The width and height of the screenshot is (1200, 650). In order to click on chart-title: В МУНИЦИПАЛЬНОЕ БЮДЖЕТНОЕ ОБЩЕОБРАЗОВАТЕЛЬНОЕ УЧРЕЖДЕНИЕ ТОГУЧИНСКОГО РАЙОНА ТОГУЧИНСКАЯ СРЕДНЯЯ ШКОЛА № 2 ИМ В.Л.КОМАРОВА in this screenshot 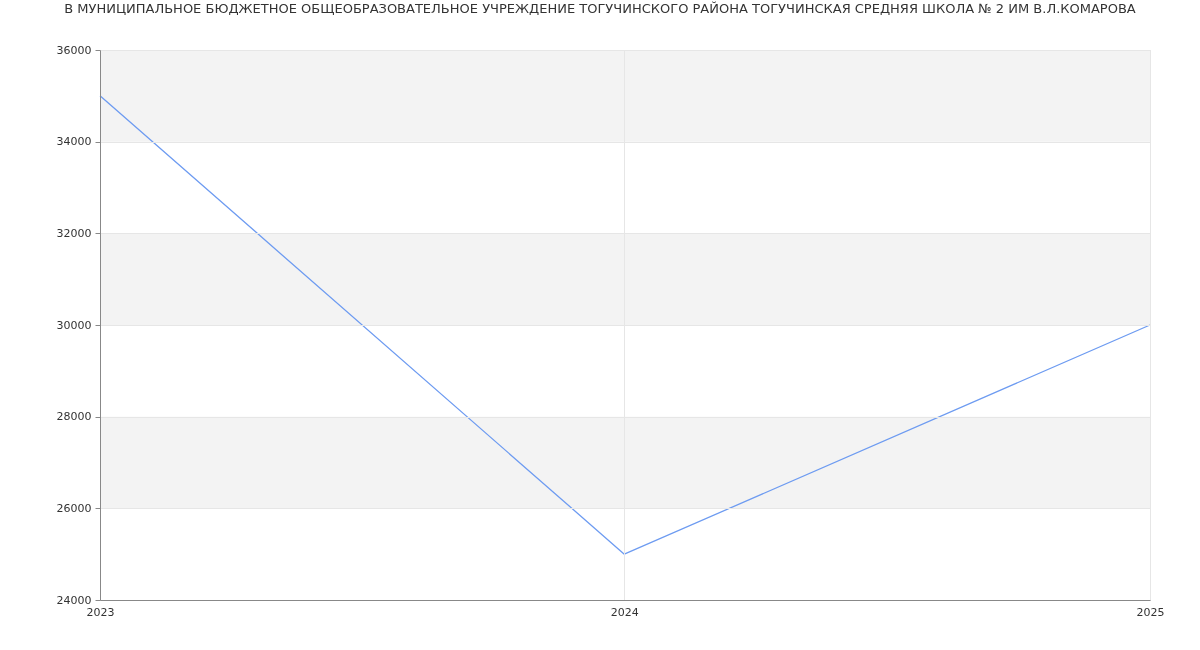, I will do `click(600, 8)`.